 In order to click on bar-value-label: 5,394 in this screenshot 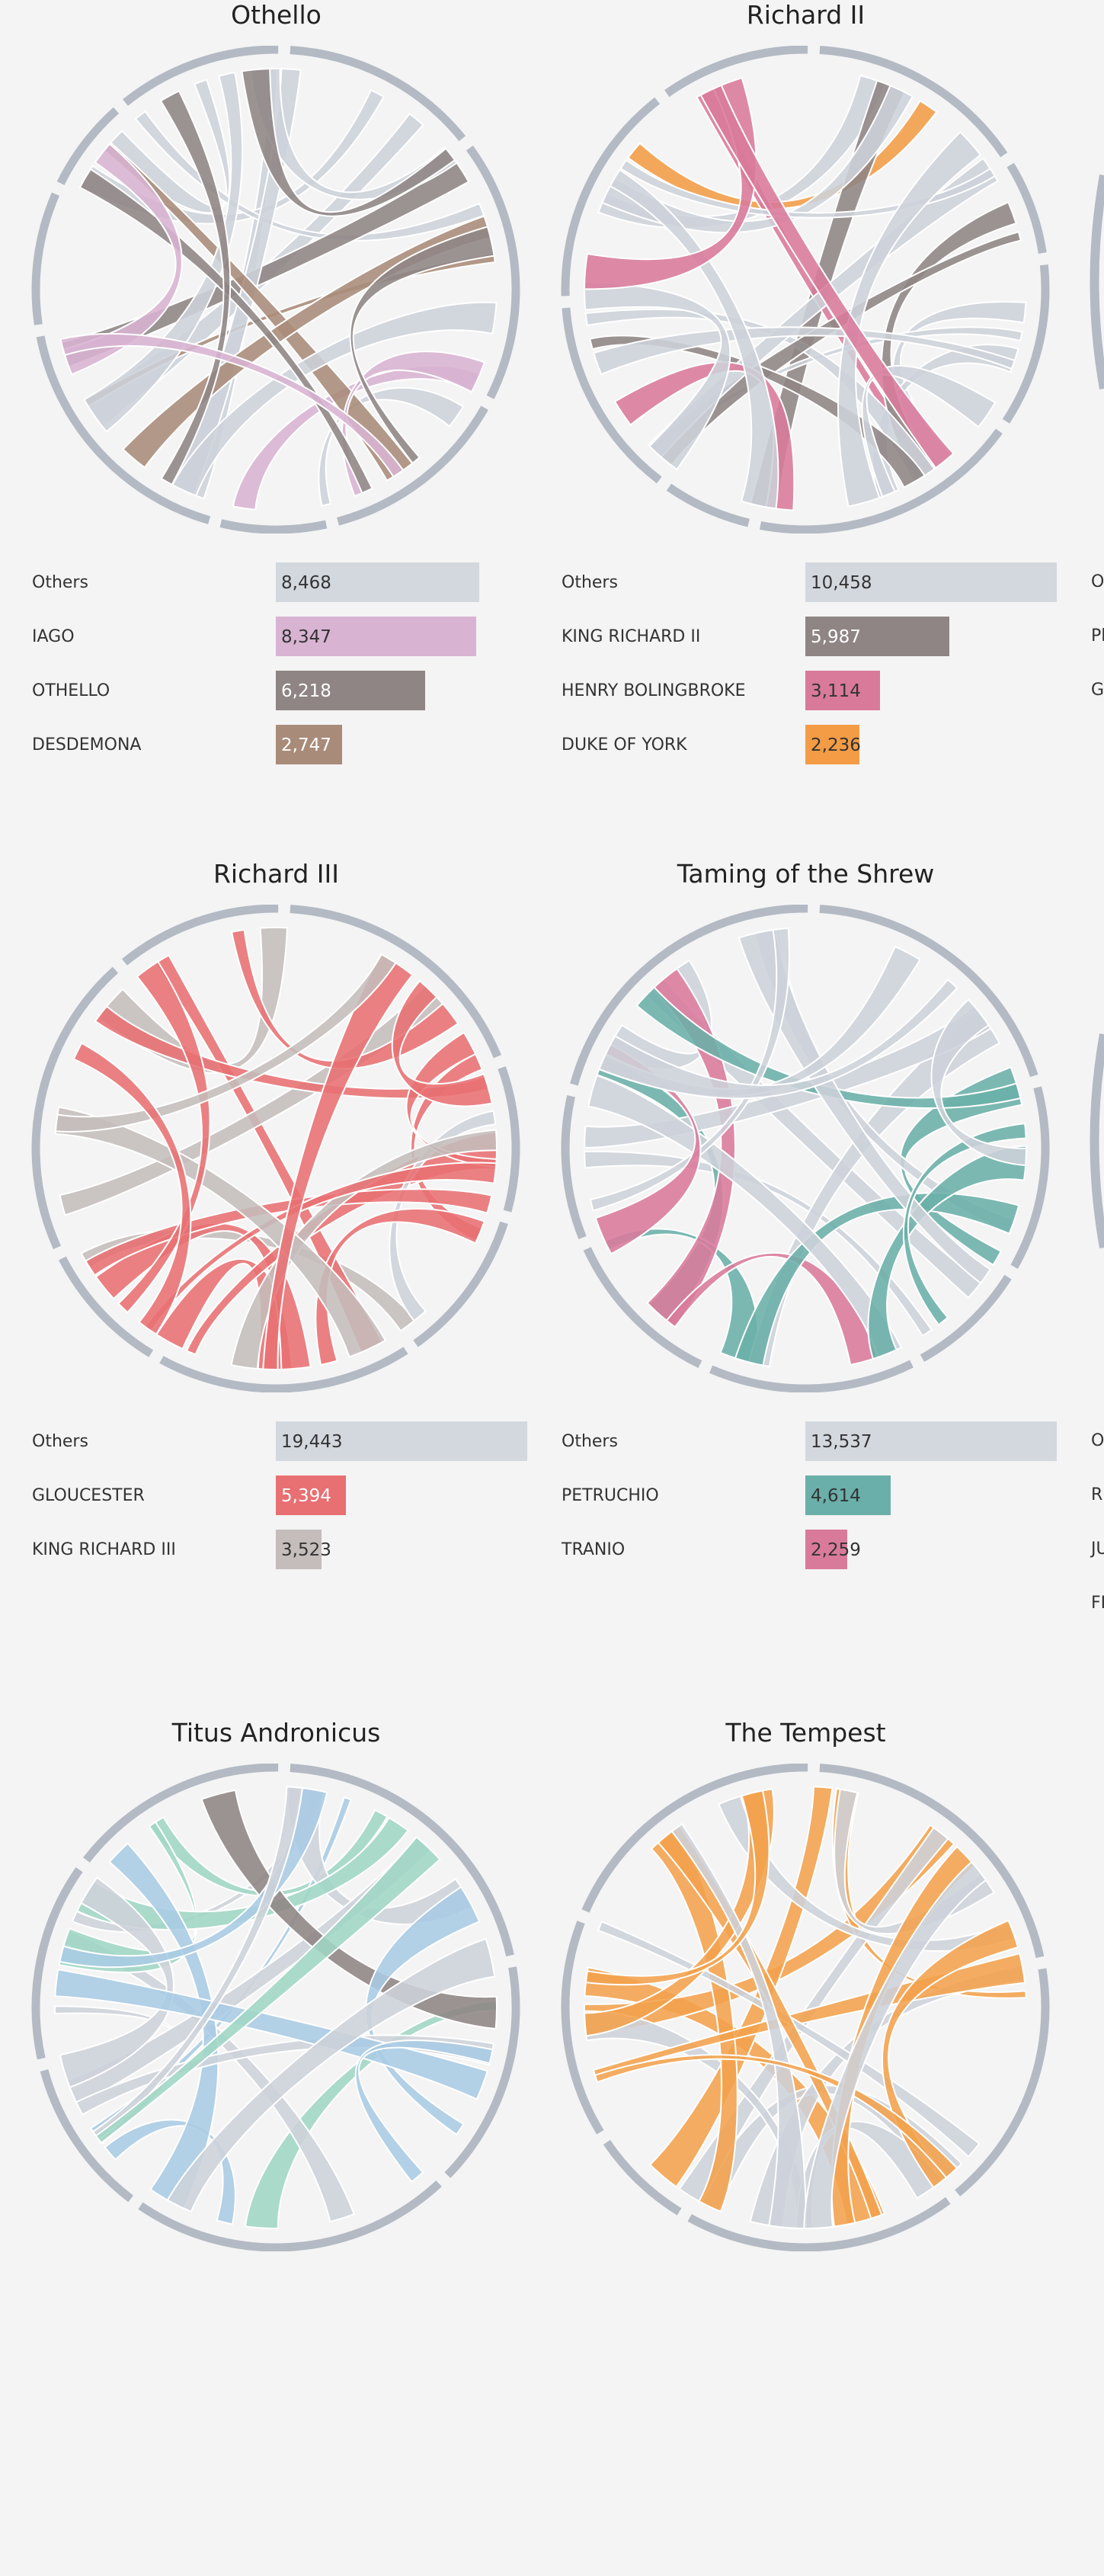, I will do `click(306, 1496)`.